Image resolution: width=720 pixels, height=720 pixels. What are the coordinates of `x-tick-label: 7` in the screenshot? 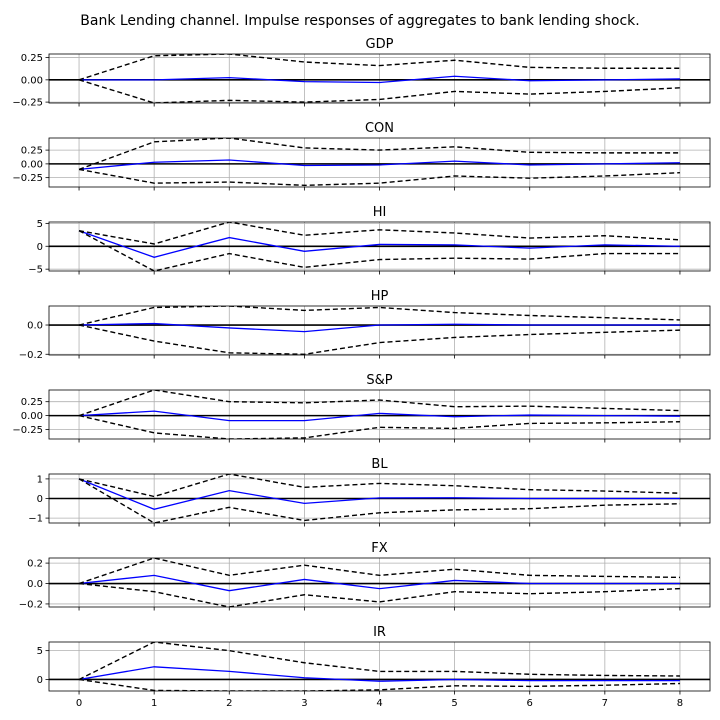 It's located at (605, 703).